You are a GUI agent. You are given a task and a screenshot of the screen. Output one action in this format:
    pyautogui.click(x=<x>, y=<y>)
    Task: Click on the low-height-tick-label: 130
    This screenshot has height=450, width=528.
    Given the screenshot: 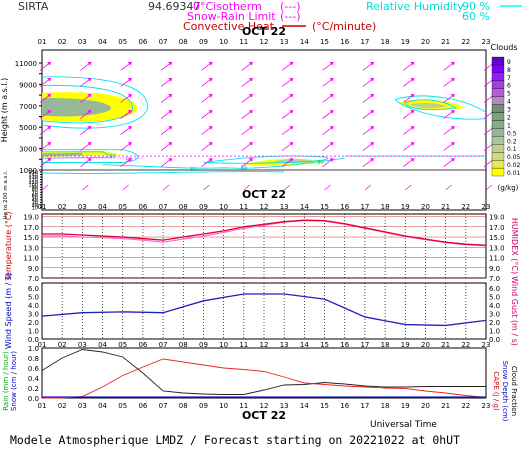 What is the action you would take?
    pyautogui.click(x=33, y=178)
    